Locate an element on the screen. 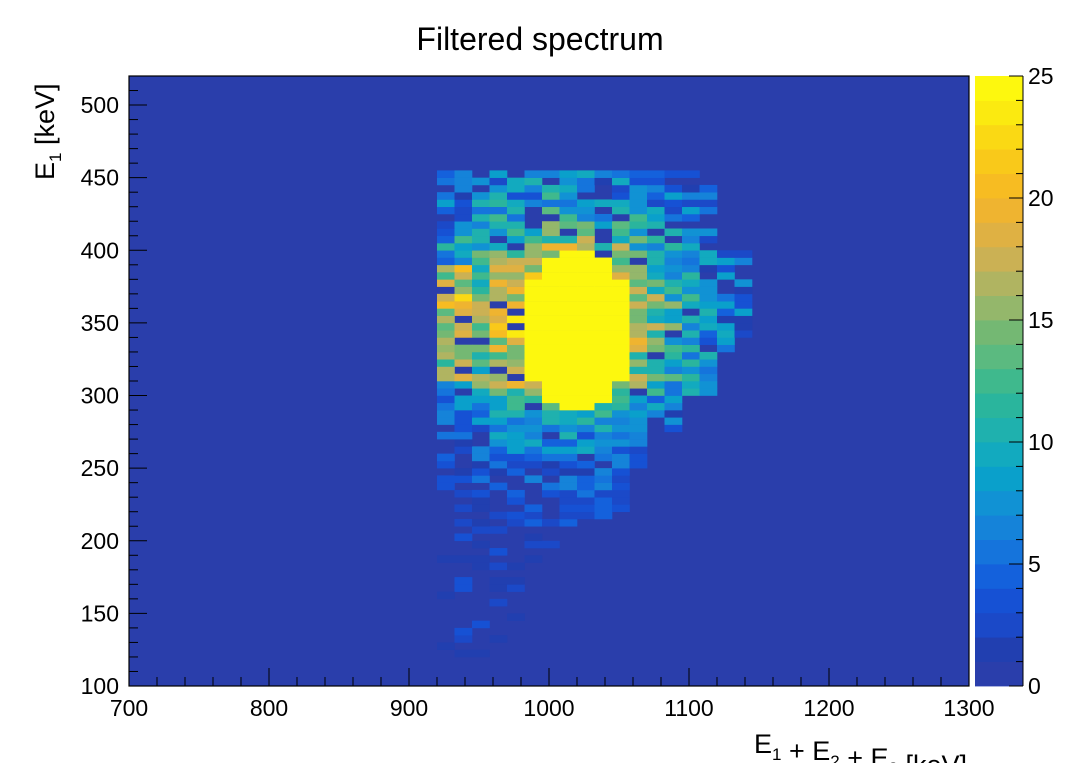 This screenshot has height=768, width=1078. y-axis-label: E1 [keV] is located at coordinates (47, 131).